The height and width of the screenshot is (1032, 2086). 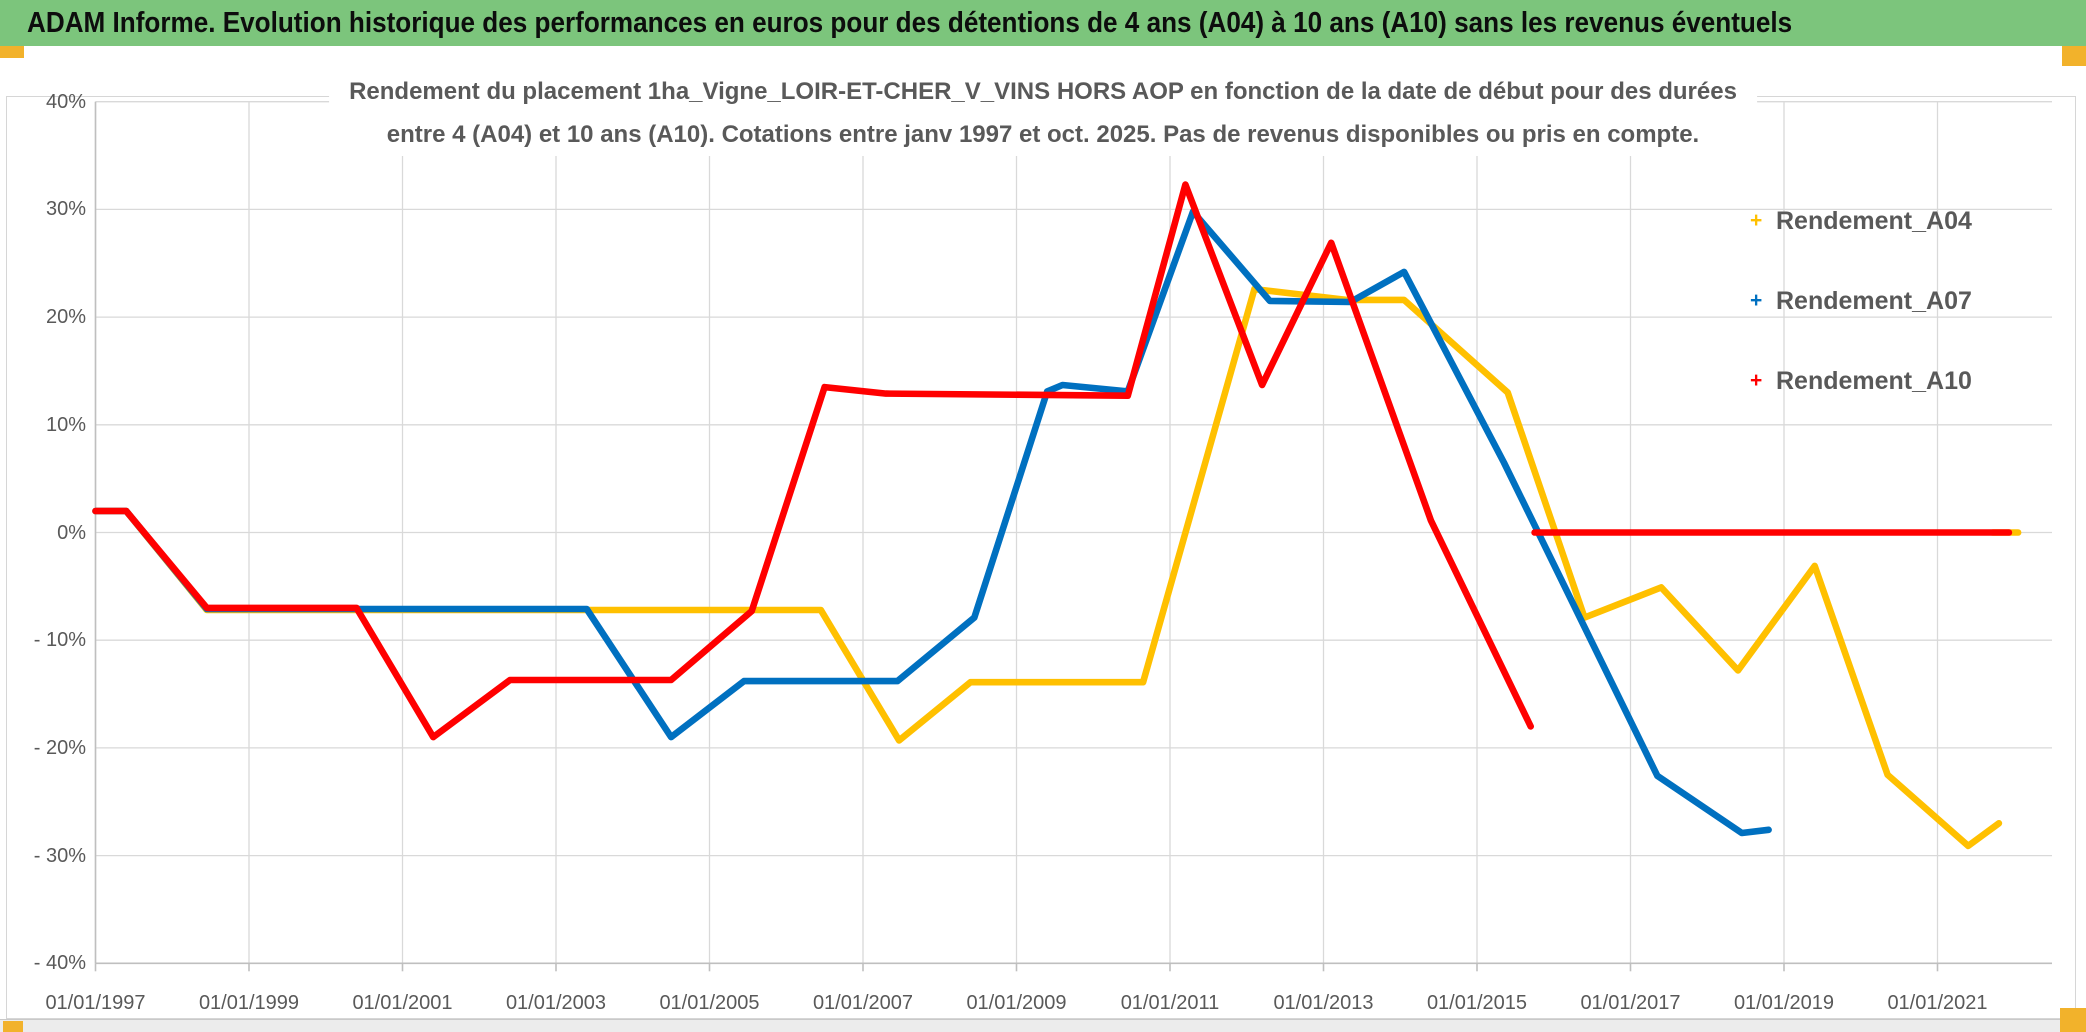 What do you see at coordinates (1170, 1003) in the screenshot?
I see `x-axis-label: 01/01/2011` at bounding box center [1170, 1003].